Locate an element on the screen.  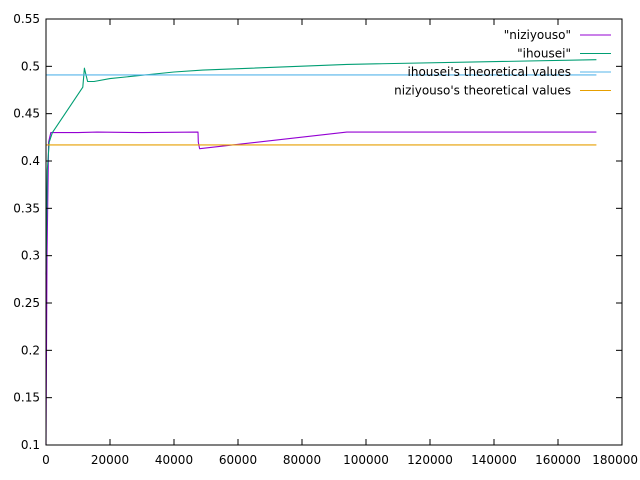
x-tick-label: 120000 is located at coordinates (430, 460).